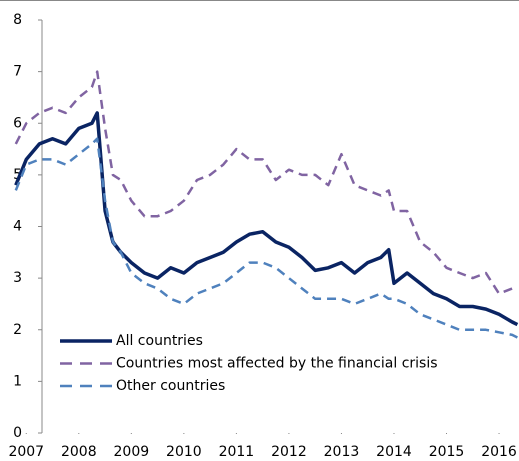 This screenshot has height=461, width=519. What do you see at coordinates (184, 452) in the screenshot?
I see `x-tick-label: 2010` at bounding box center [184, 452].